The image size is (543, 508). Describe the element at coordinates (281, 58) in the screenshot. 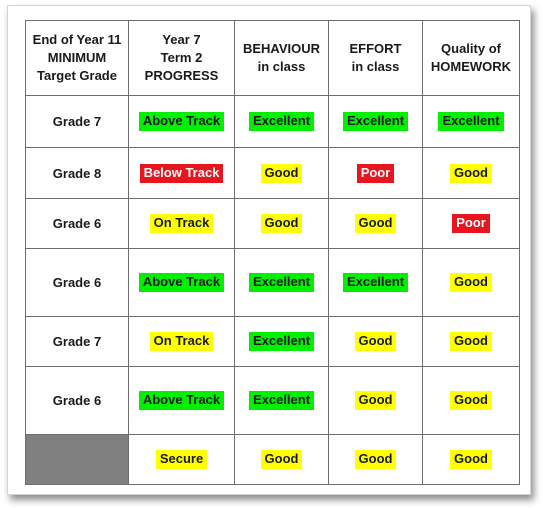

I see `header-behaviour: BEHAVIOUR in class` at that location.